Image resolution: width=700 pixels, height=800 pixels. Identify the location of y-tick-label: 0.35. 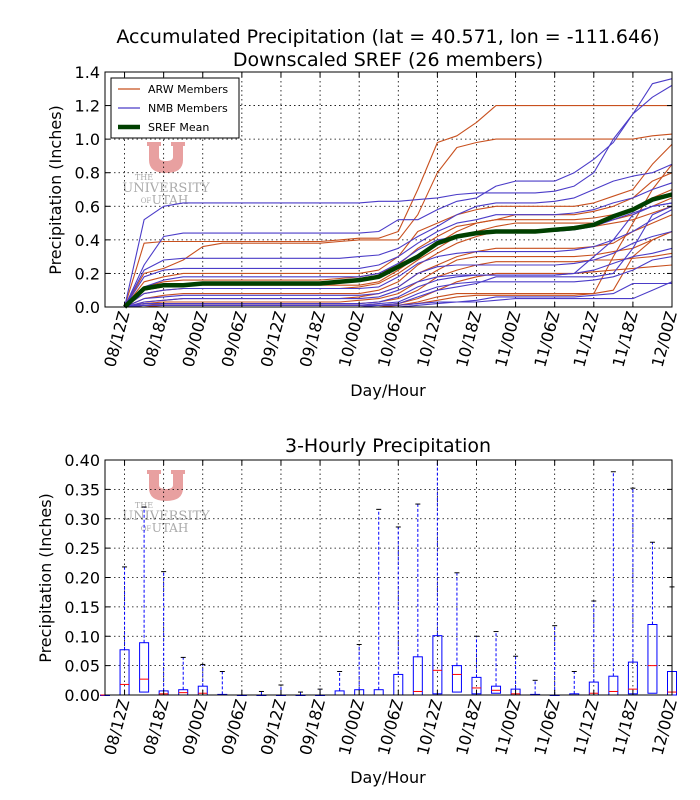
(82, 489).